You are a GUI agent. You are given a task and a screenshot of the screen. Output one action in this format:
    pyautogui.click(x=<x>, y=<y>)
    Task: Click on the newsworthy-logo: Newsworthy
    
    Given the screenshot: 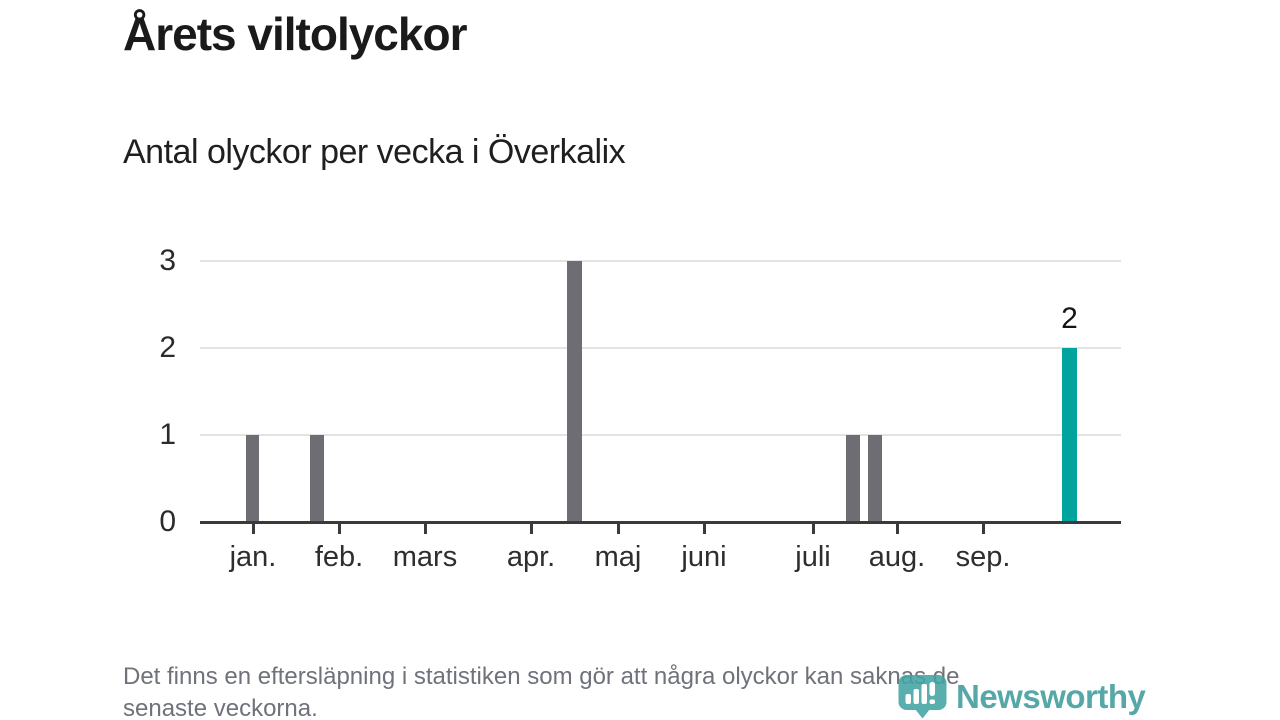 What is the action you would take?
    pyautogui.click(x=1022, y=696)
    